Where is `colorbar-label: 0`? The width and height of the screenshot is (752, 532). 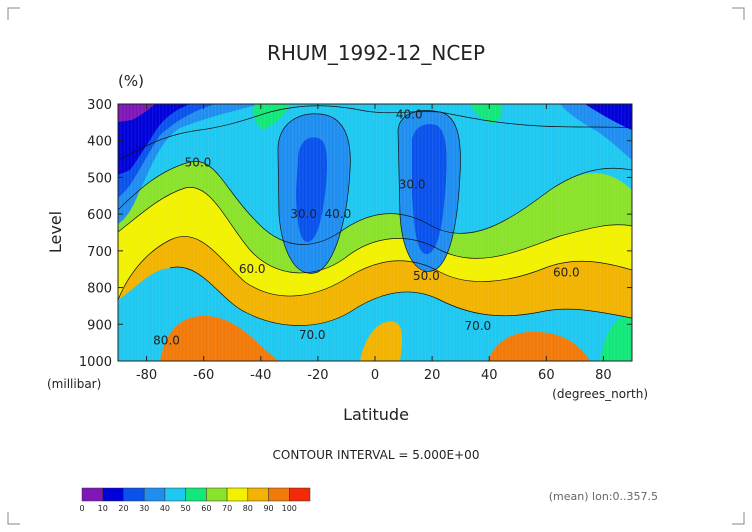
colorbar-label: 0 is located at coordinates (81, 508).